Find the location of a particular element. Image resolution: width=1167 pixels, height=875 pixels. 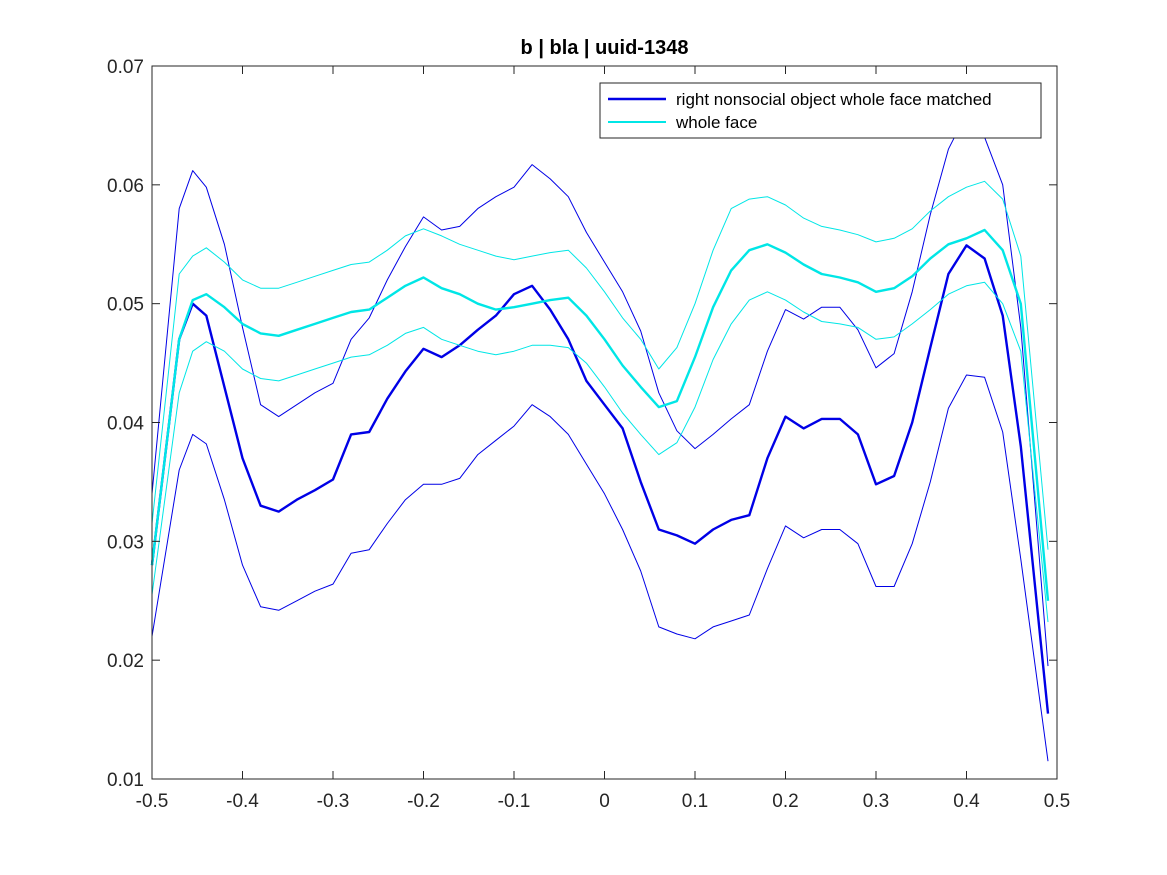

y-tick-label: 0.04 is located at coordinates (125, 424).